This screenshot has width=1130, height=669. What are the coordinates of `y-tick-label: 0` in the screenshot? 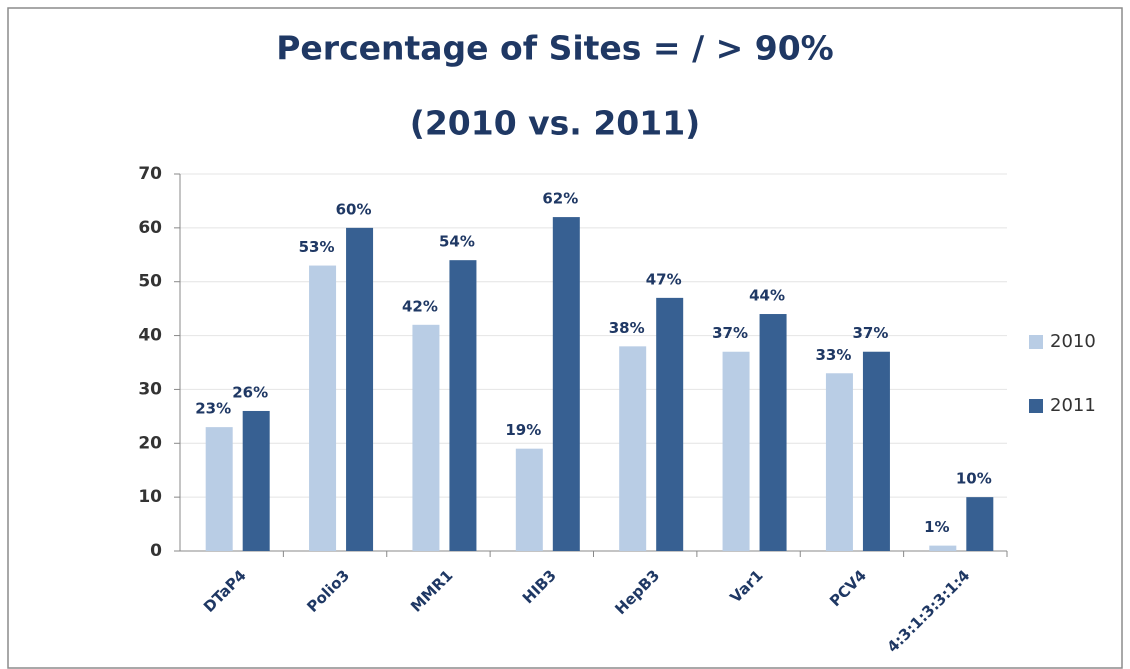 It's located at (156, 551).